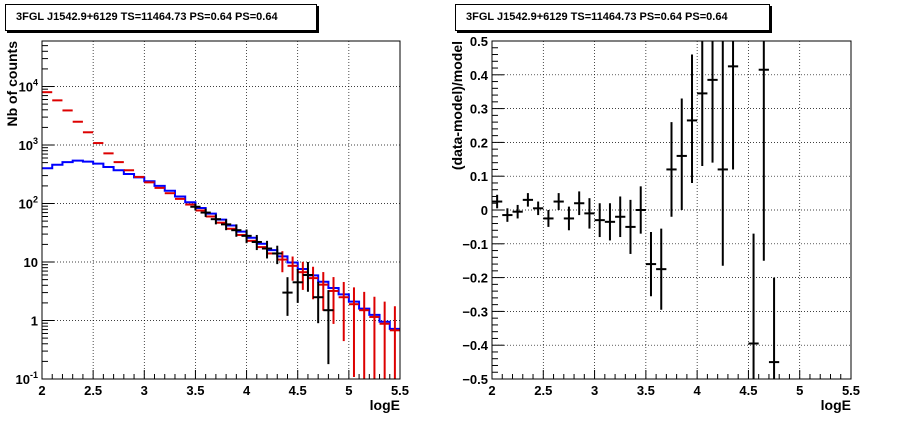 Image resolution: width=898 pixels, height=421 pixels. Describe the element at coordinates (34, 321) in the screenshot. I see `y-tick-label: 1` at that location.